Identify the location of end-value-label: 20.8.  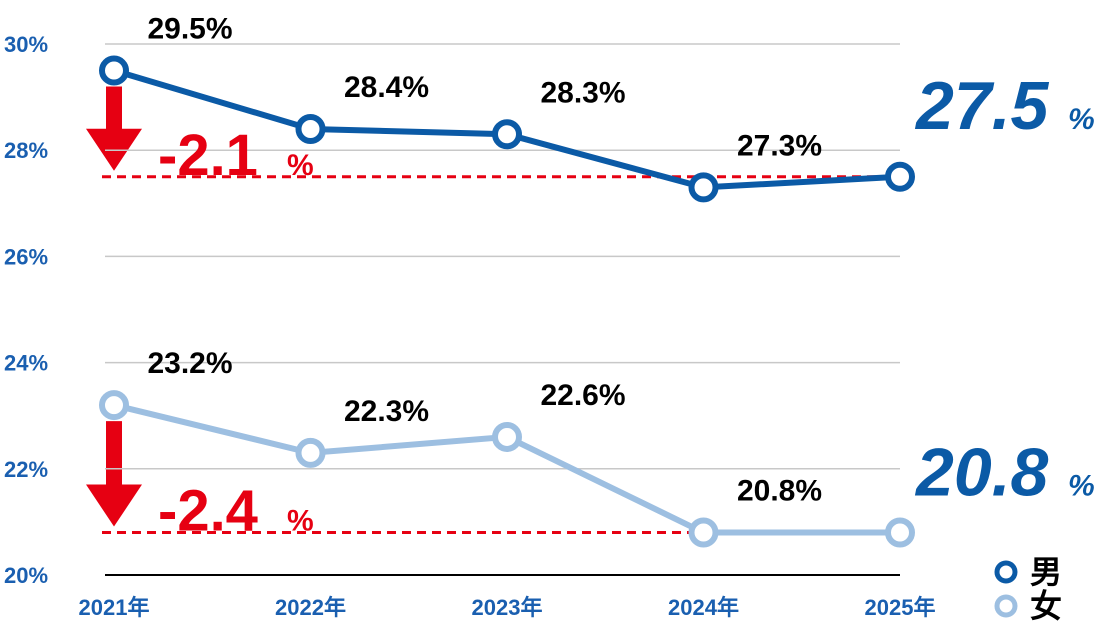
(981, 473).